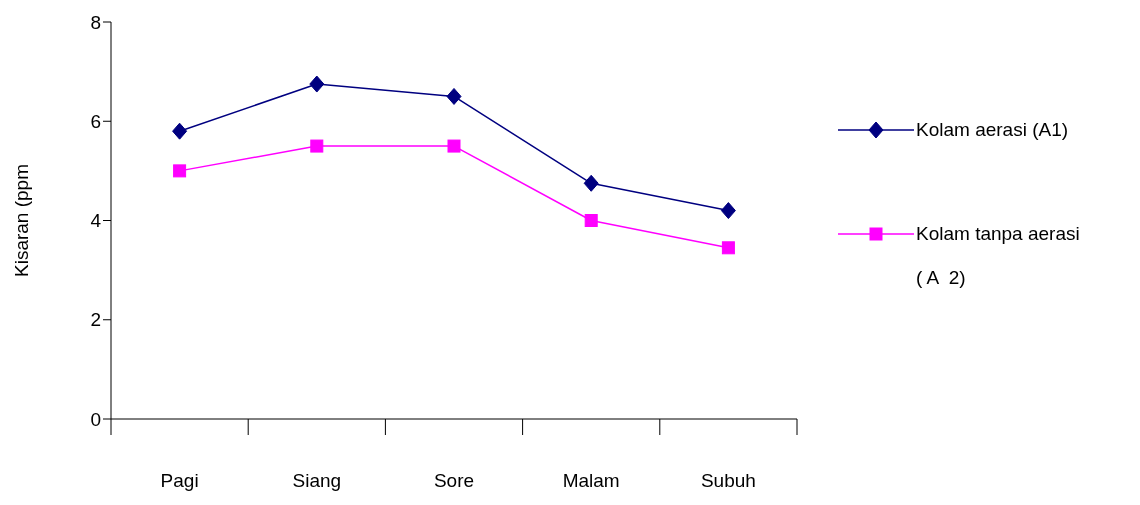  What do you see at coordinates (454, 480) in the screenshot?
I see `x-tick-label: Sore` at bounding box center [454, 480].